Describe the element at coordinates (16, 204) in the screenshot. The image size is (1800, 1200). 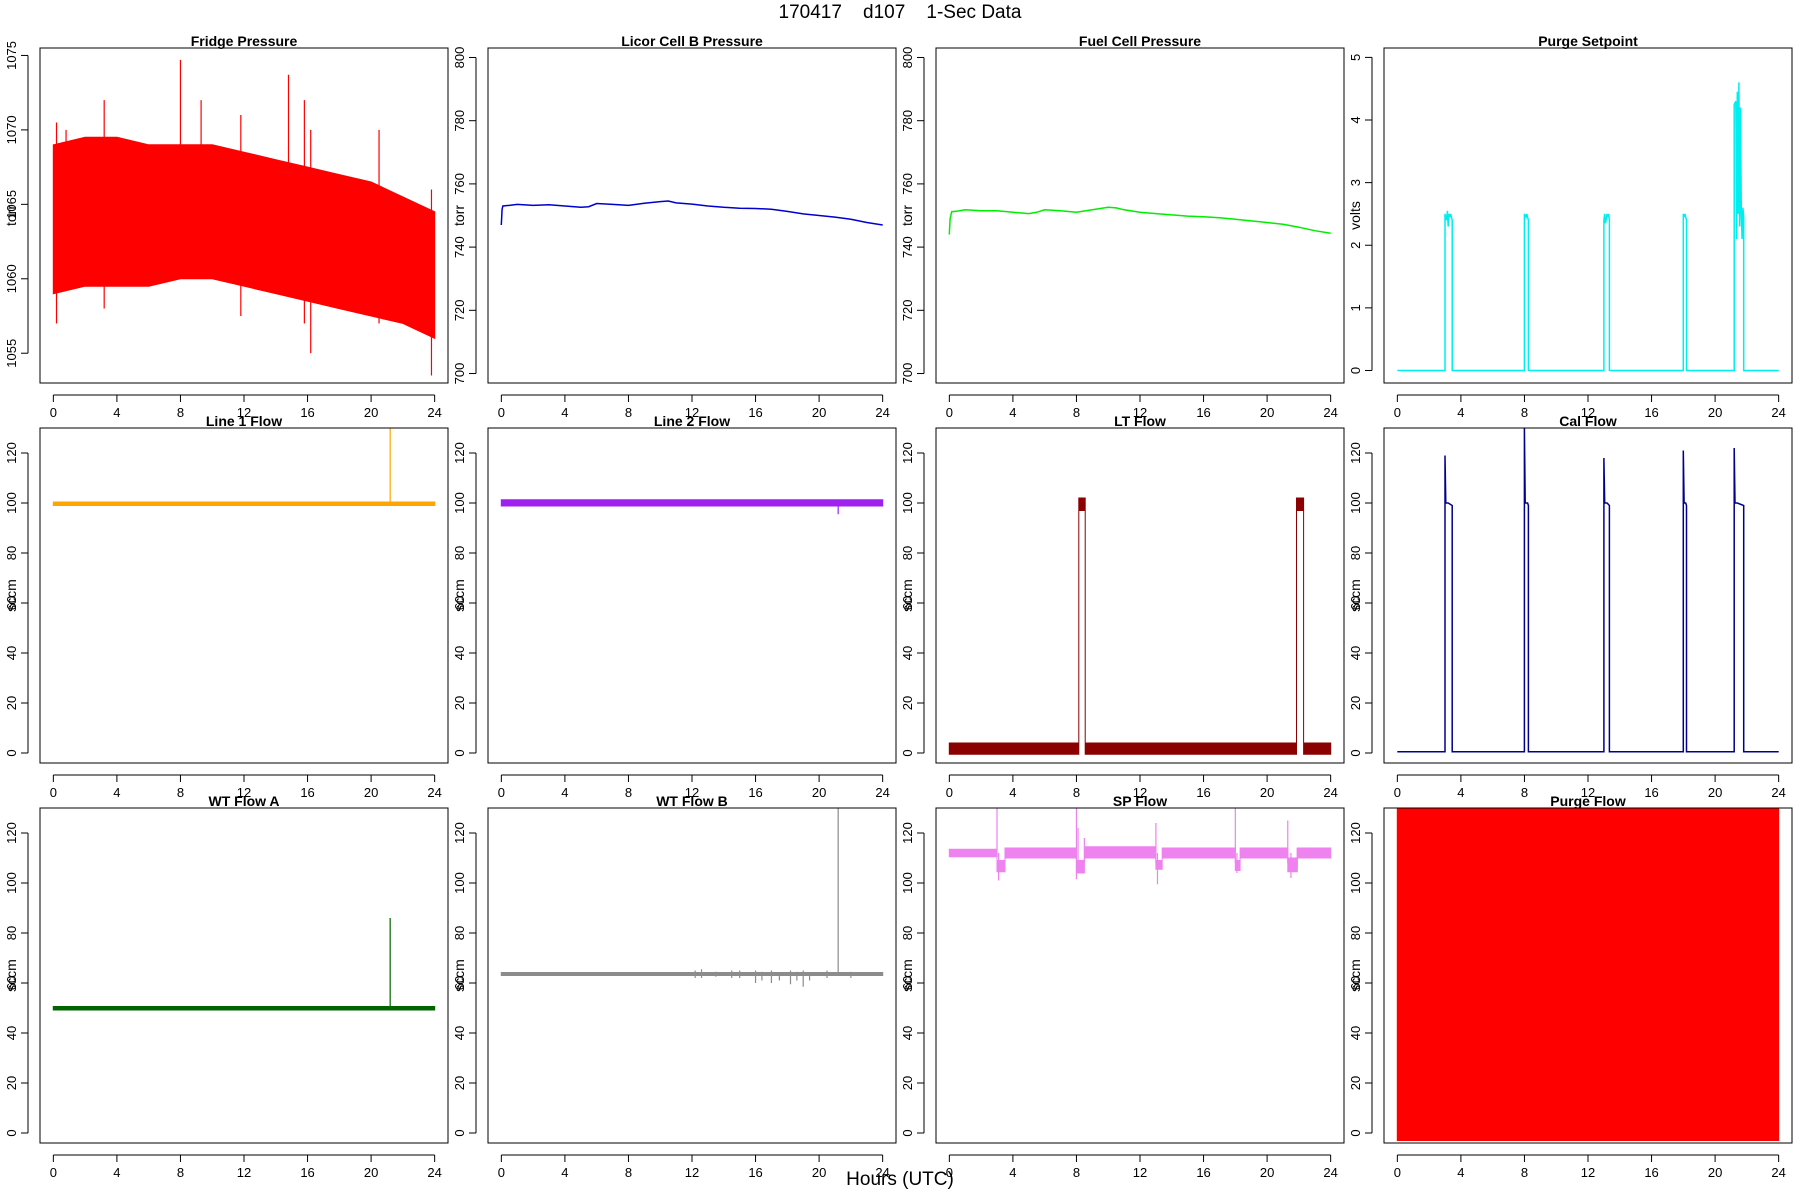
I see `y-axis: 1055 1060 1065 1070 1075` at that location.